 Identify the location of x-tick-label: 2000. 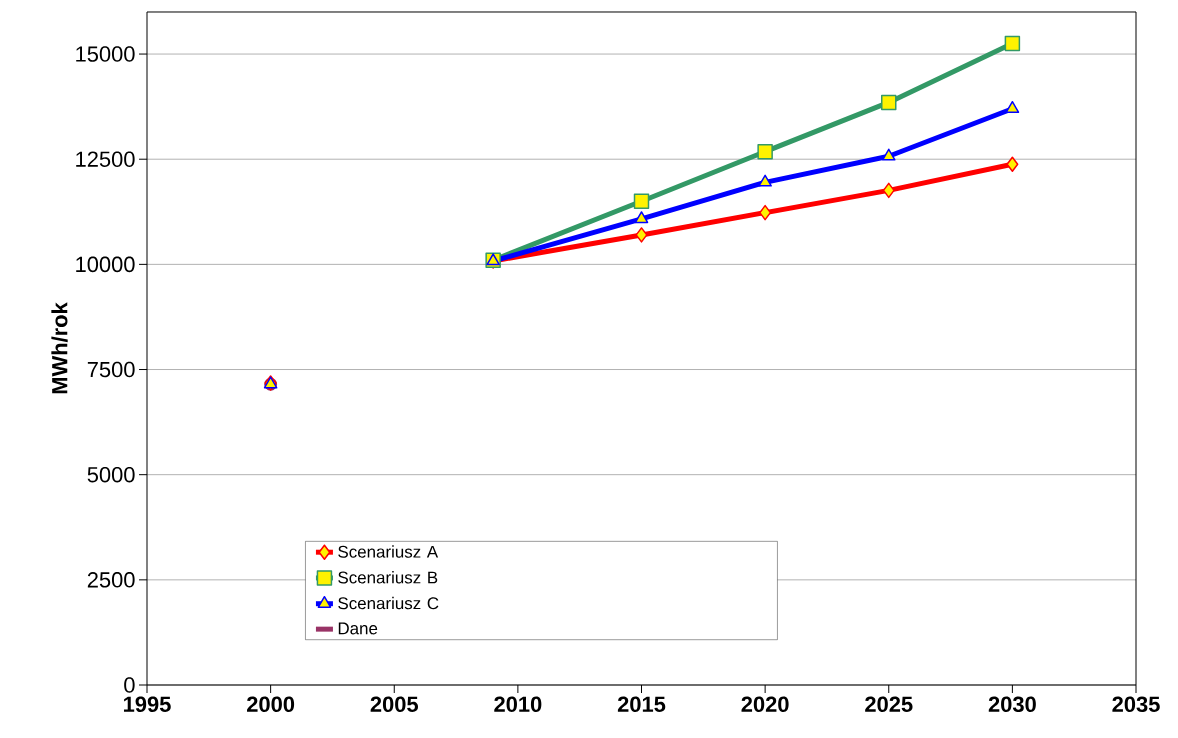
(271, 704).